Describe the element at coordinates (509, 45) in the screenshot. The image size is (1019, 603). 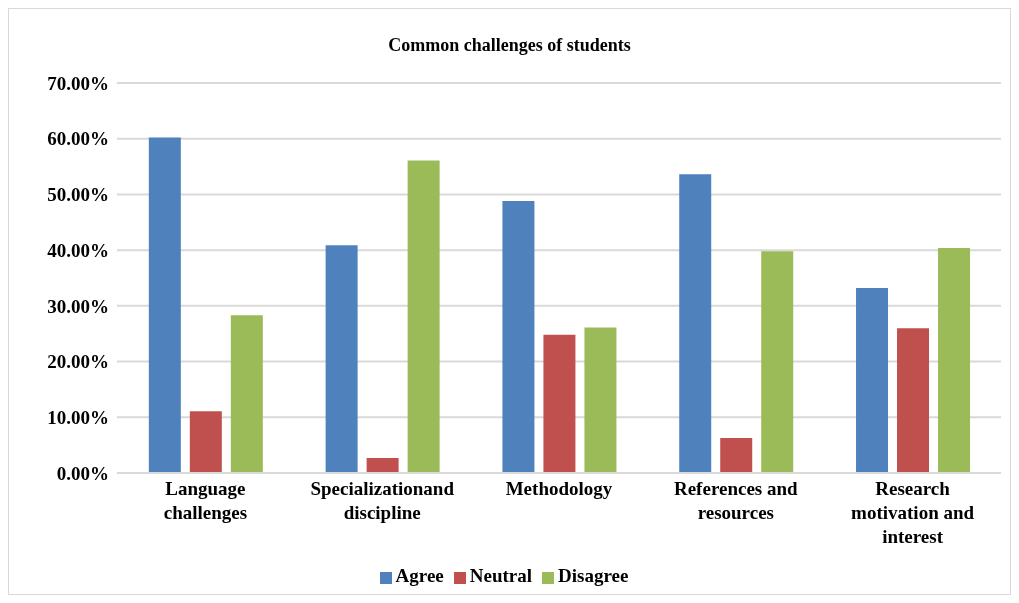
I see `chart-title: Common challenges of students` at that location.